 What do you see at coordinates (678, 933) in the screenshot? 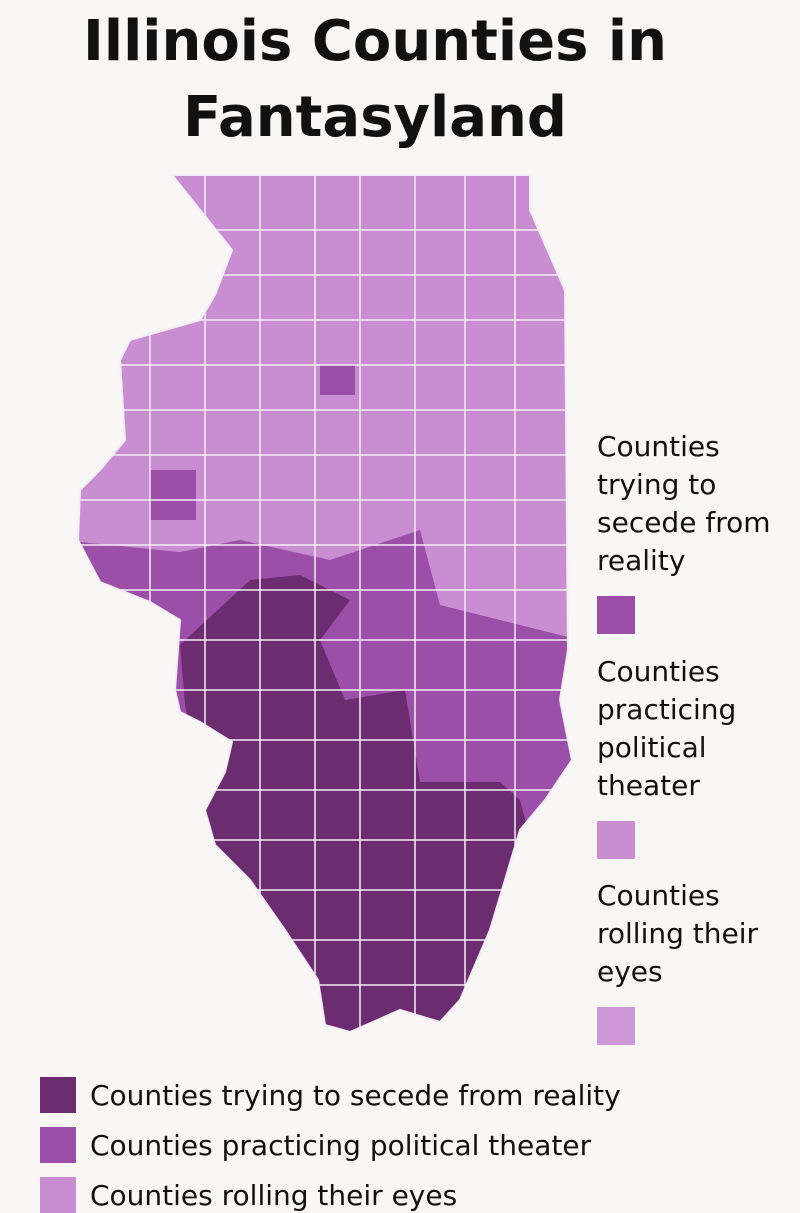
I see `side-legend-label: Counties rolling their eyes` at bounding box center [678, 933].